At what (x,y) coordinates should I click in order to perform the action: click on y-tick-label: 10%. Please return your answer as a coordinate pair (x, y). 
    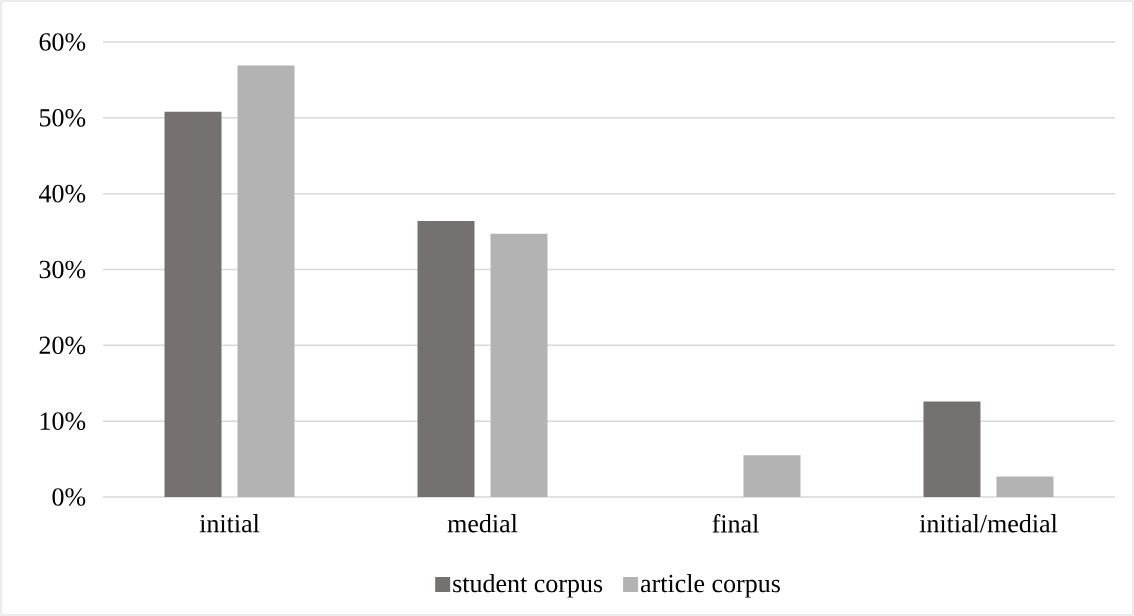
    Looking at the image, I should click on (63, 421).